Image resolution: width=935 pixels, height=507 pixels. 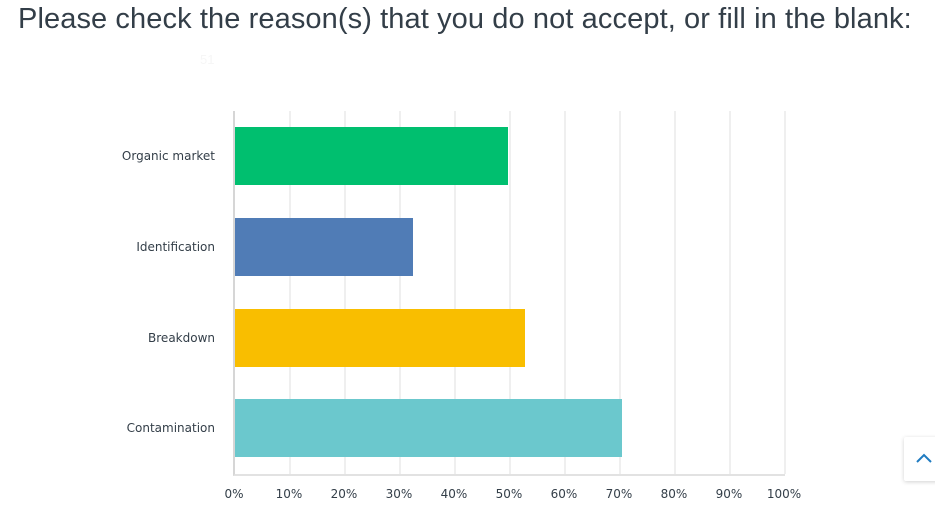 What do you see at coordinates (234, 494) in the screenshot?
I see `x-tick-label: 0%` at bounding box center [234, 494].